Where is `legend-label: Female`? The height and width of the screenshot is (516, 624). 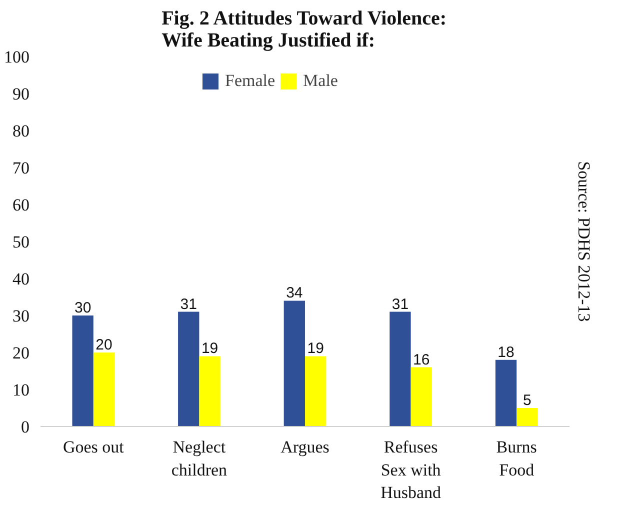 legend-label: Female is located at coordinates (250, 81).